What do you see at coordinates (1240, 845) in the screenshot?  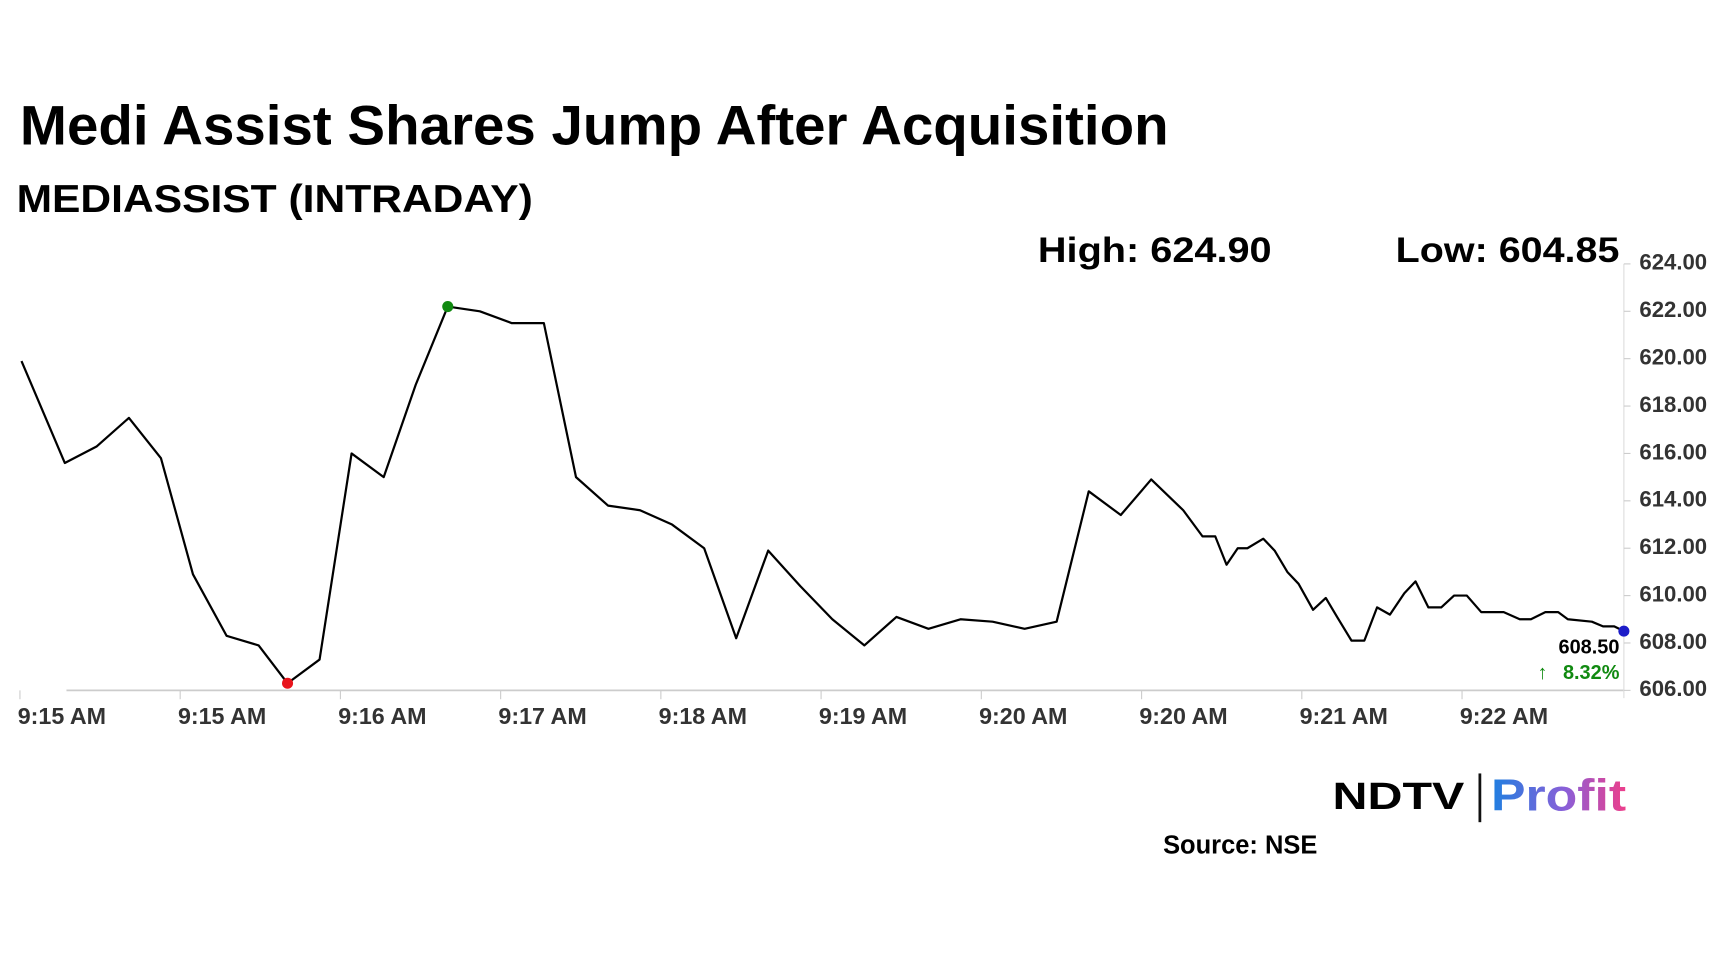 I see `source: Source: NSE` at bounding box center [1240, 845].